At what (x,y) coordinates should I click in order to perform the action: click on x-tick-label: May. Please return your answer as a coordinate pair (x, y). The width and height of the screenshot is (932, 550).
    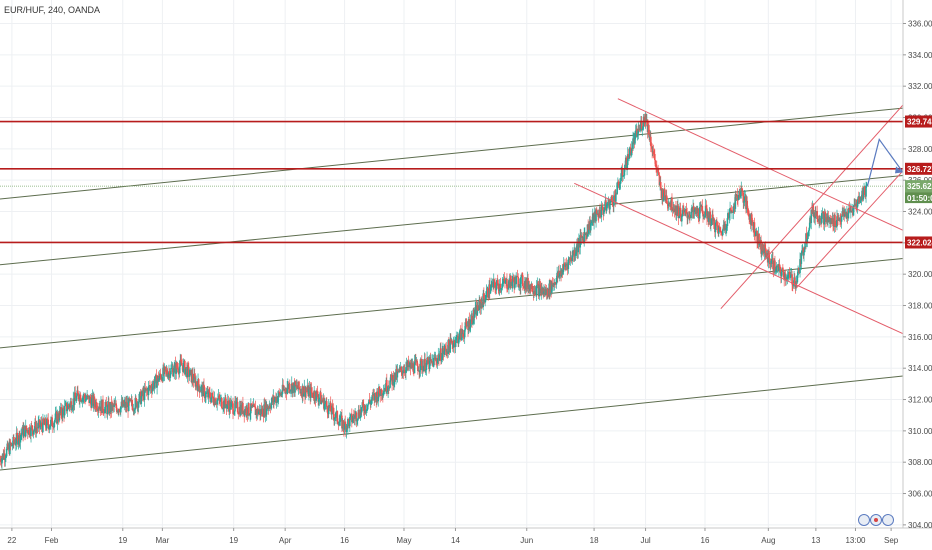
    Looking at the image, I should click on (403, 540).